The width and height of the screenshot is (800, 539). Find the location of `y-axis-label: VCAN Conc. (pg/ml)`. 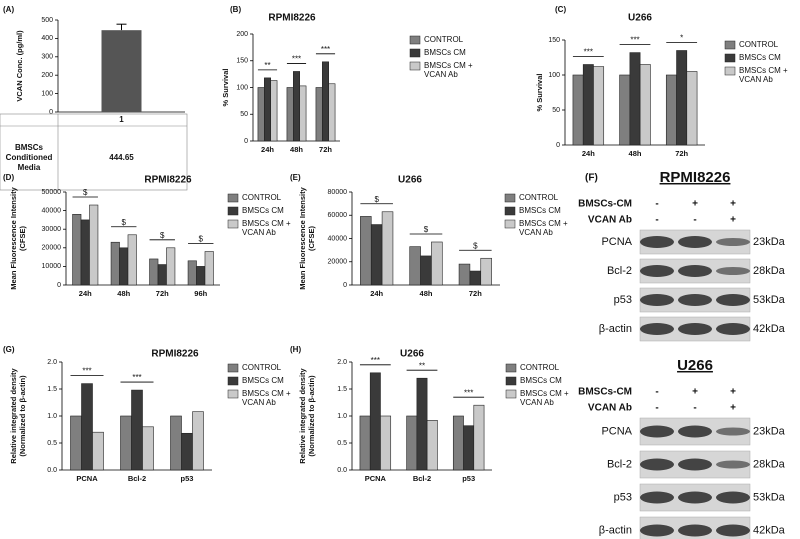

y-axis-label: VCAN Conc. (pg/ml) is located at coordinates (19, 66).